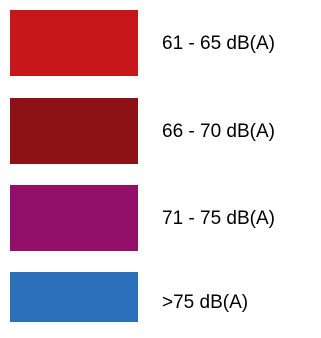  I want to click on legend-label-over-75: >75 dB(A), so click(205, 302).